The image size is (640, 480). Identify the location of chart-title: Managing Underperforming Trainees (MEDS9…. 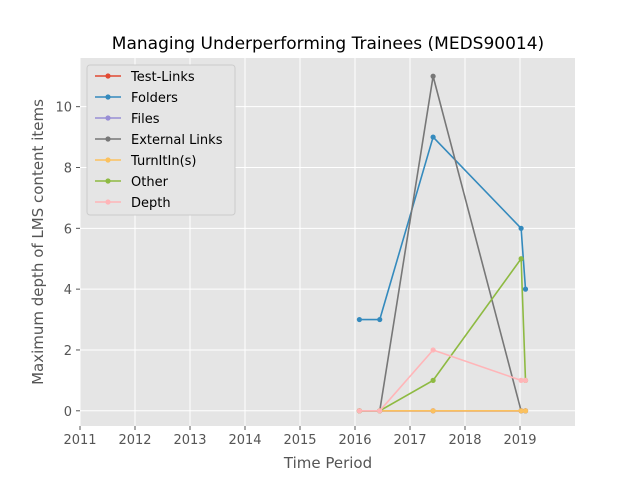
(328, 44).